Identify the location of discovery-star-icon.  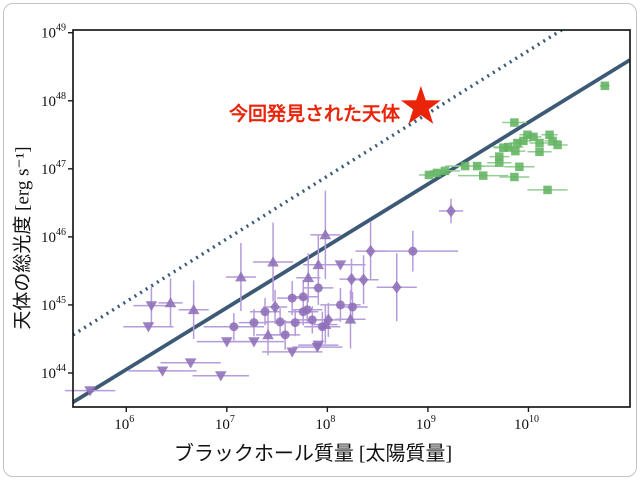
(420, 104).